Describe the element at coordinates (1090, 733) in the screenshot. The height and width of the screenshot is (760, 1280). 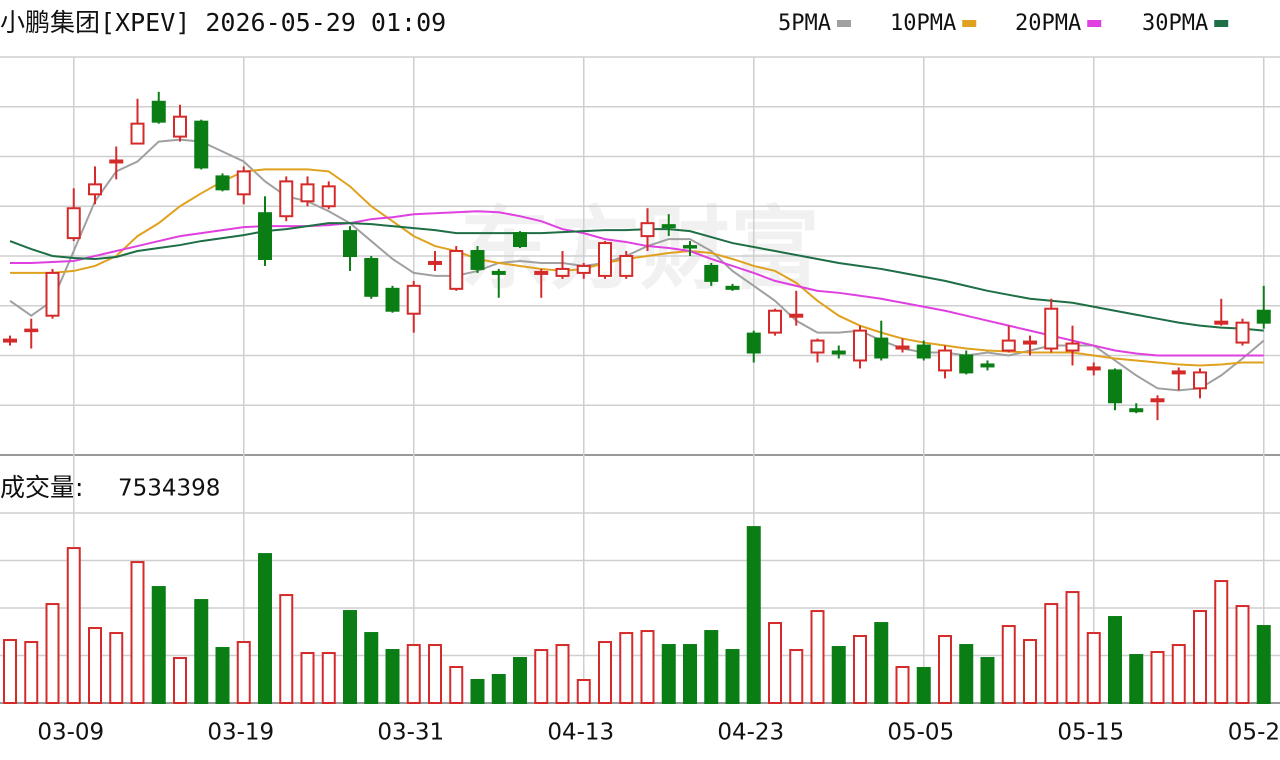
I see `x-tick-label: 05-15` at that location.